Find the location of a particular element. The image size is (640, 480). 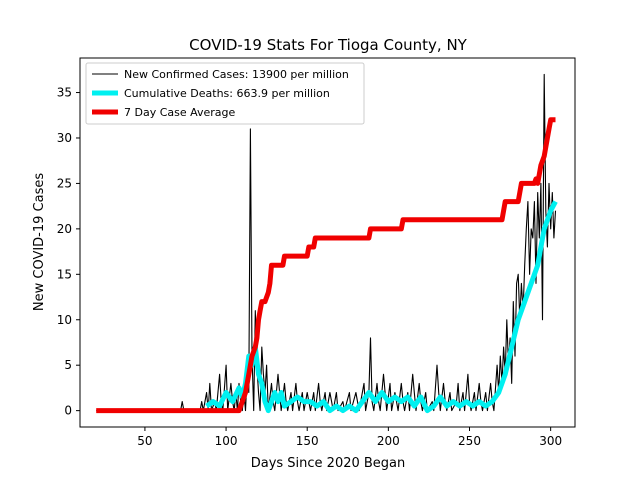

y-tick-label: 25 is located at coordinates (64, 183).